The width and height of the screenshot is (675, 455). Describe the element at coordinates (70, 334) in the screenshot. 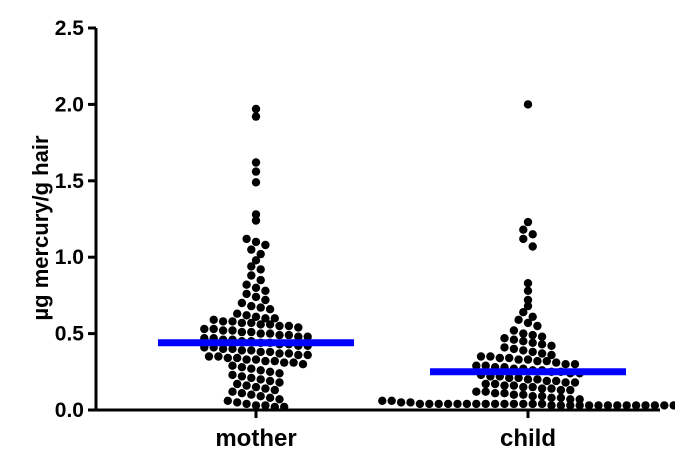

I see `y-tick-label: 0.5` at that location.